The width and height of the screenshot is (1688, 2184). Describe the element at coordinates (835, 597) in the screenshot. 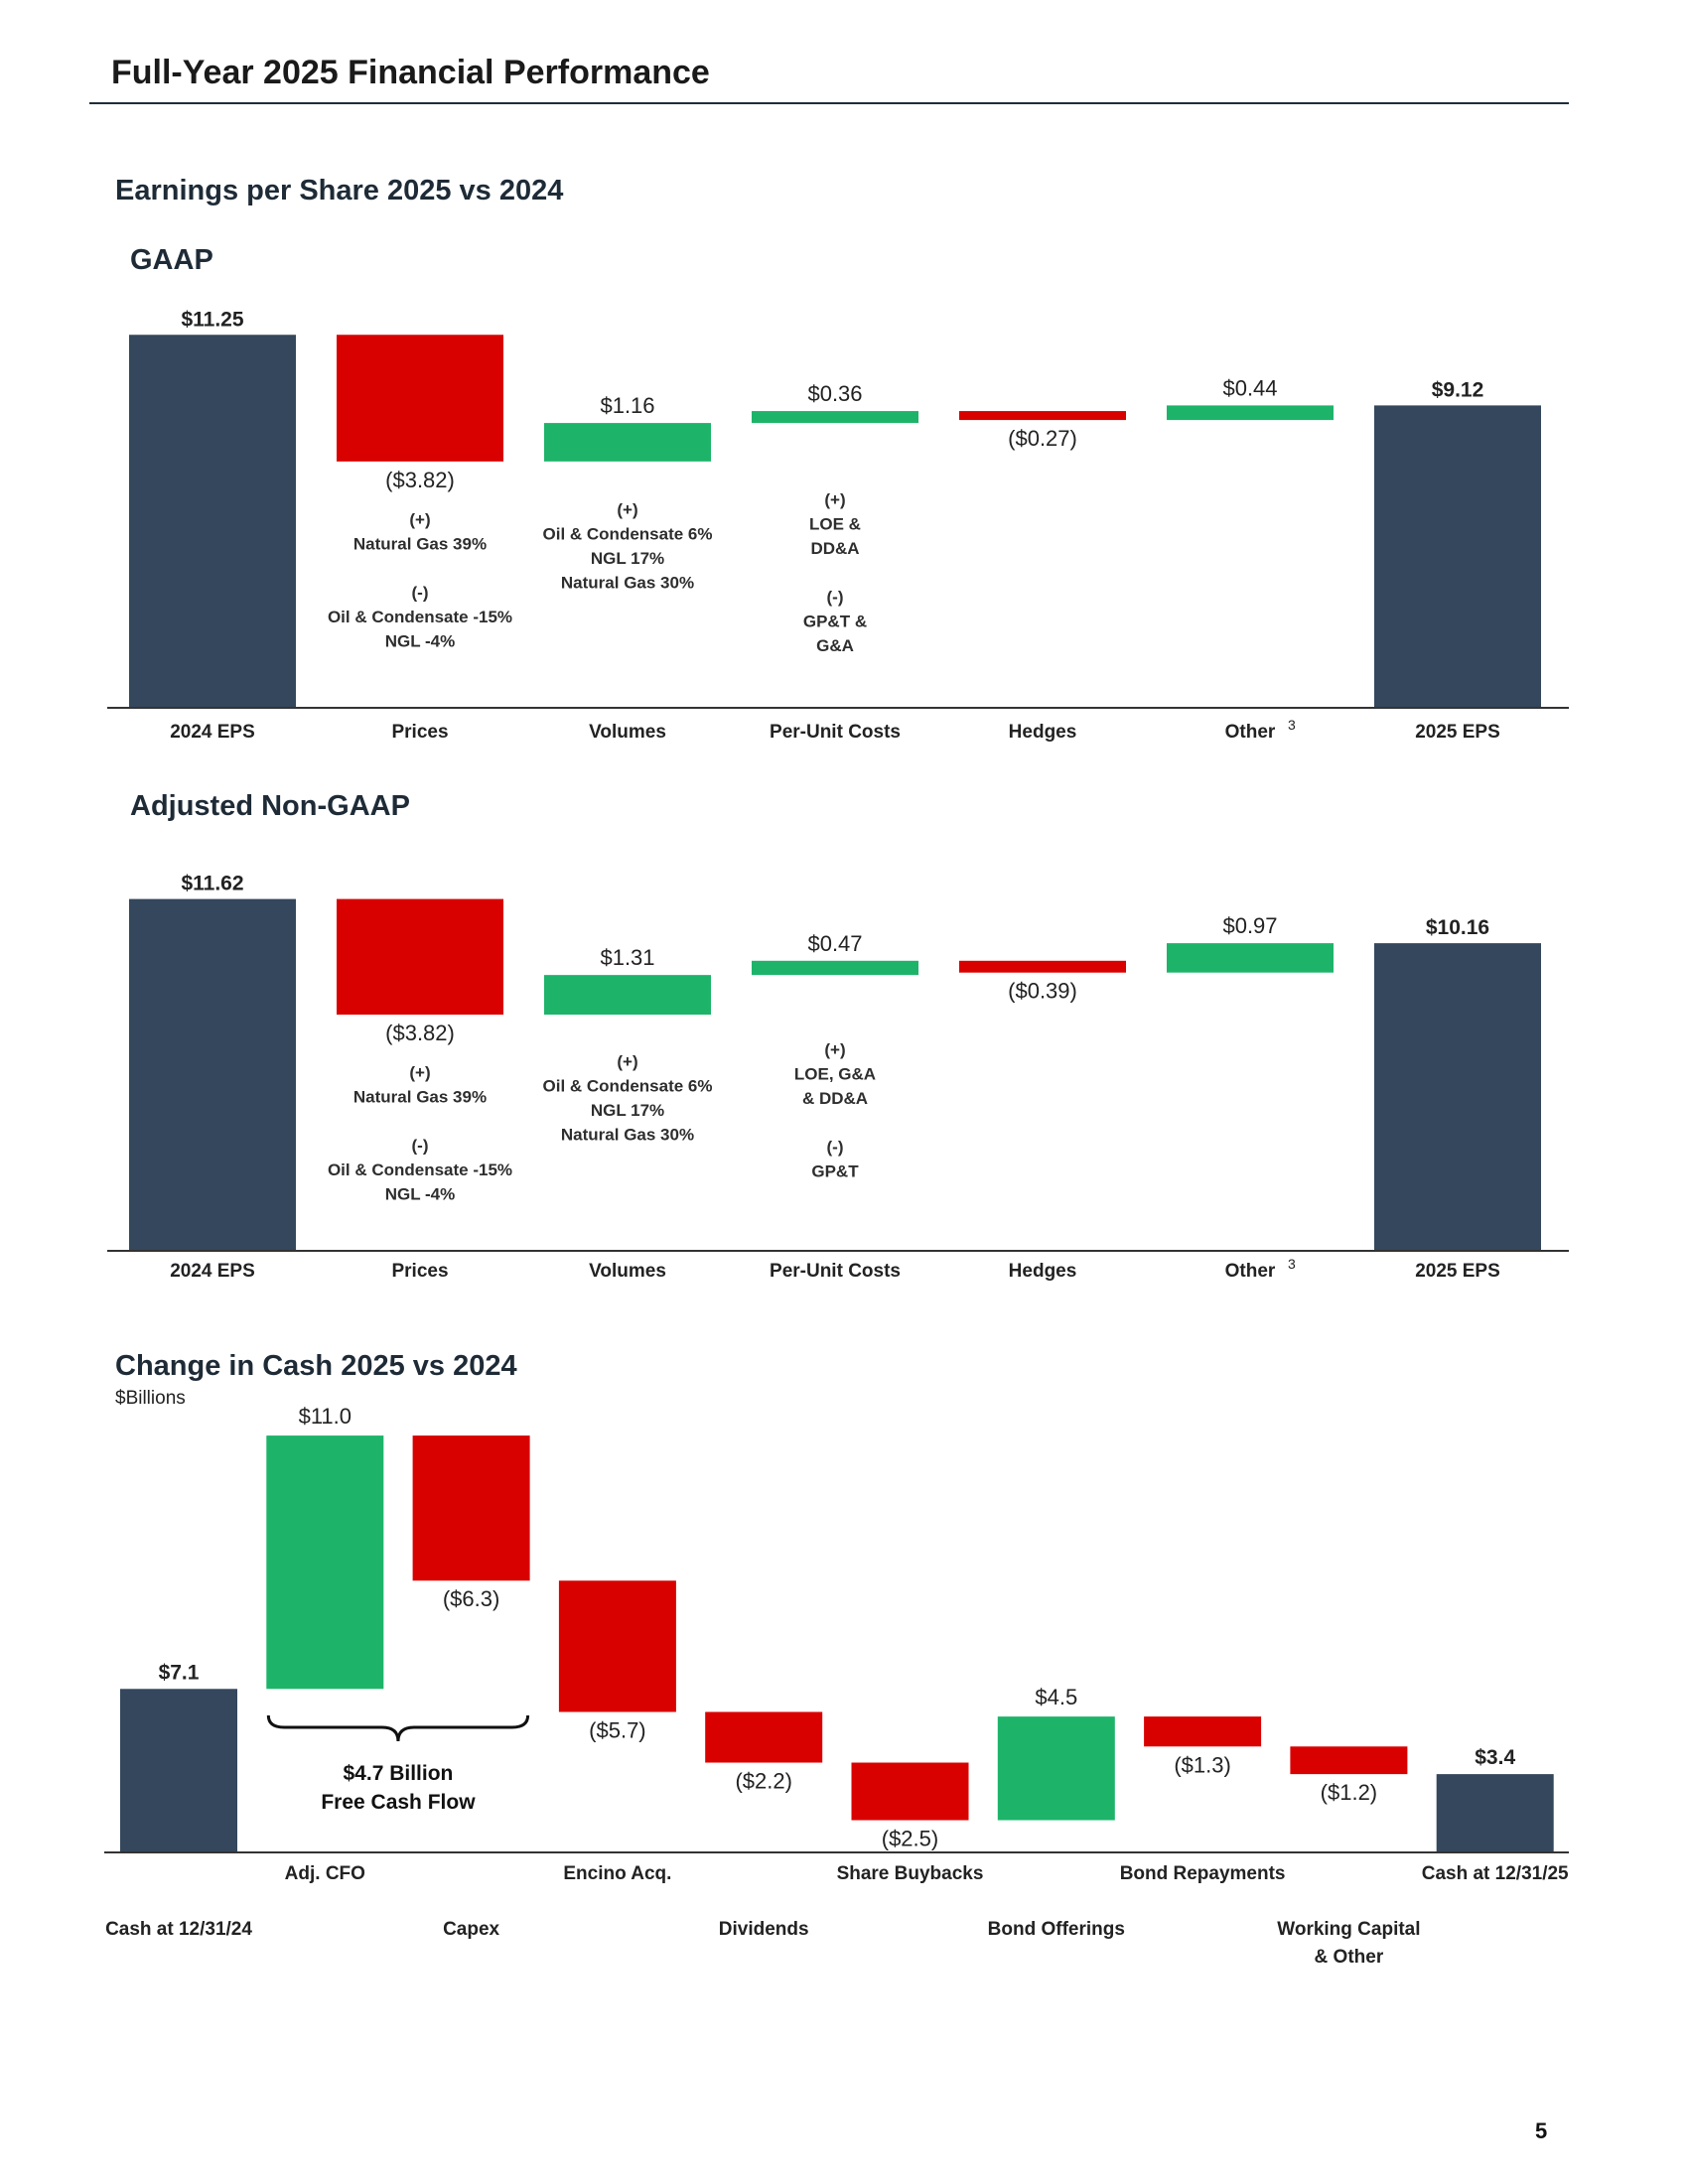

I see `gaap-annotation-per-unit-costs-line-4: (-)` at that location.